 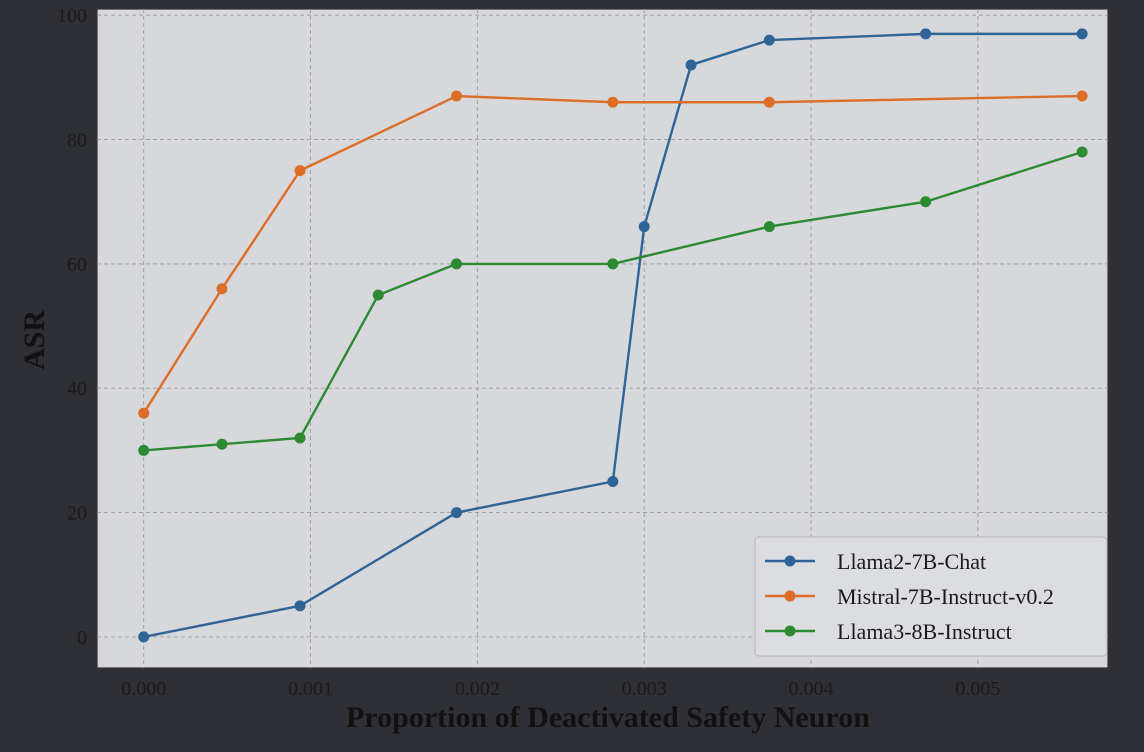 I want to click on y-axis-label: ASR, so click(x=34, y=340).